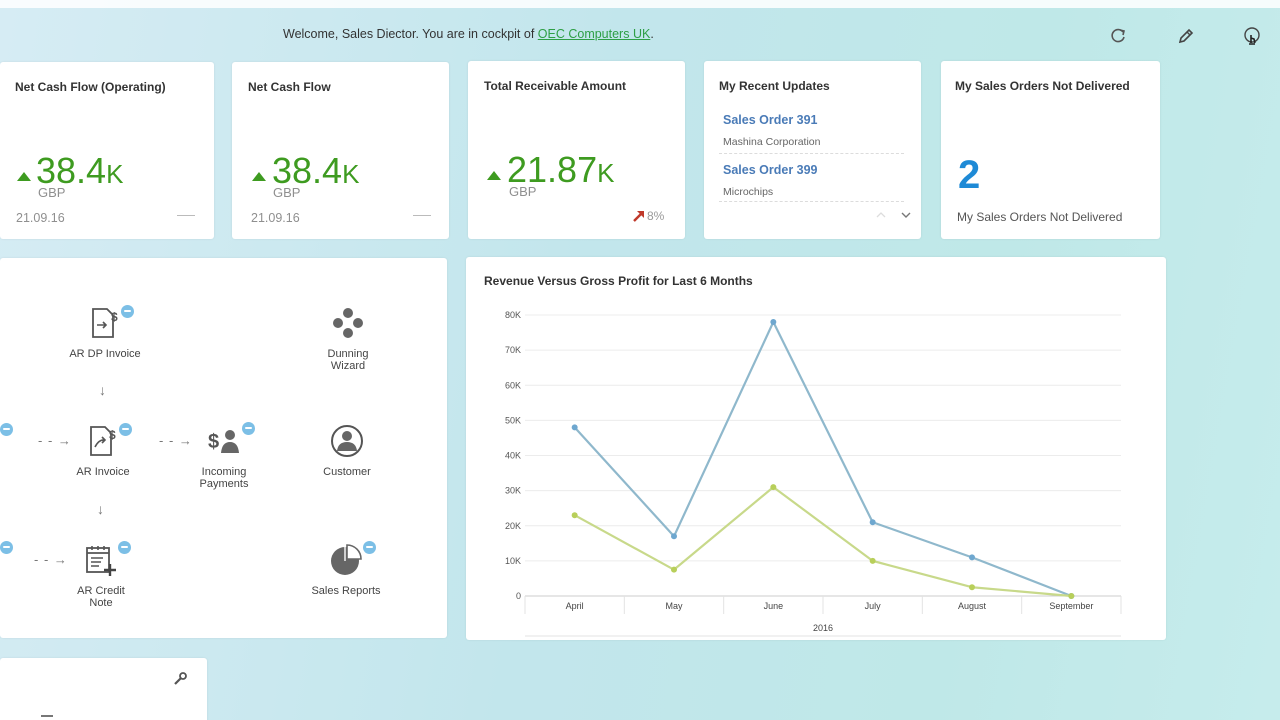  Describe the element at coordinates (351, 174) in the screenshot. I see `kpi-suffix: K` at that location.